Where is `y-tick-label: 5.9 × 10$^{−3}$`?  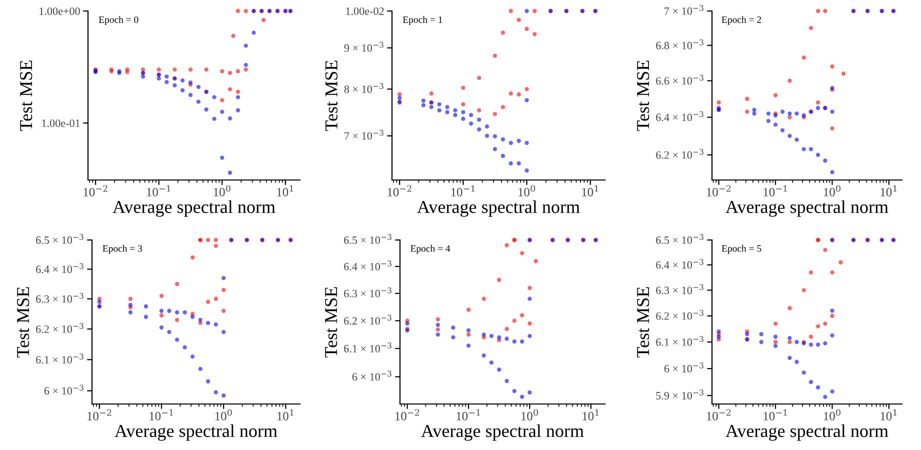
y-tick-label: 5.9 × 10$^{−3}$ is located at coordinates (680, 395).